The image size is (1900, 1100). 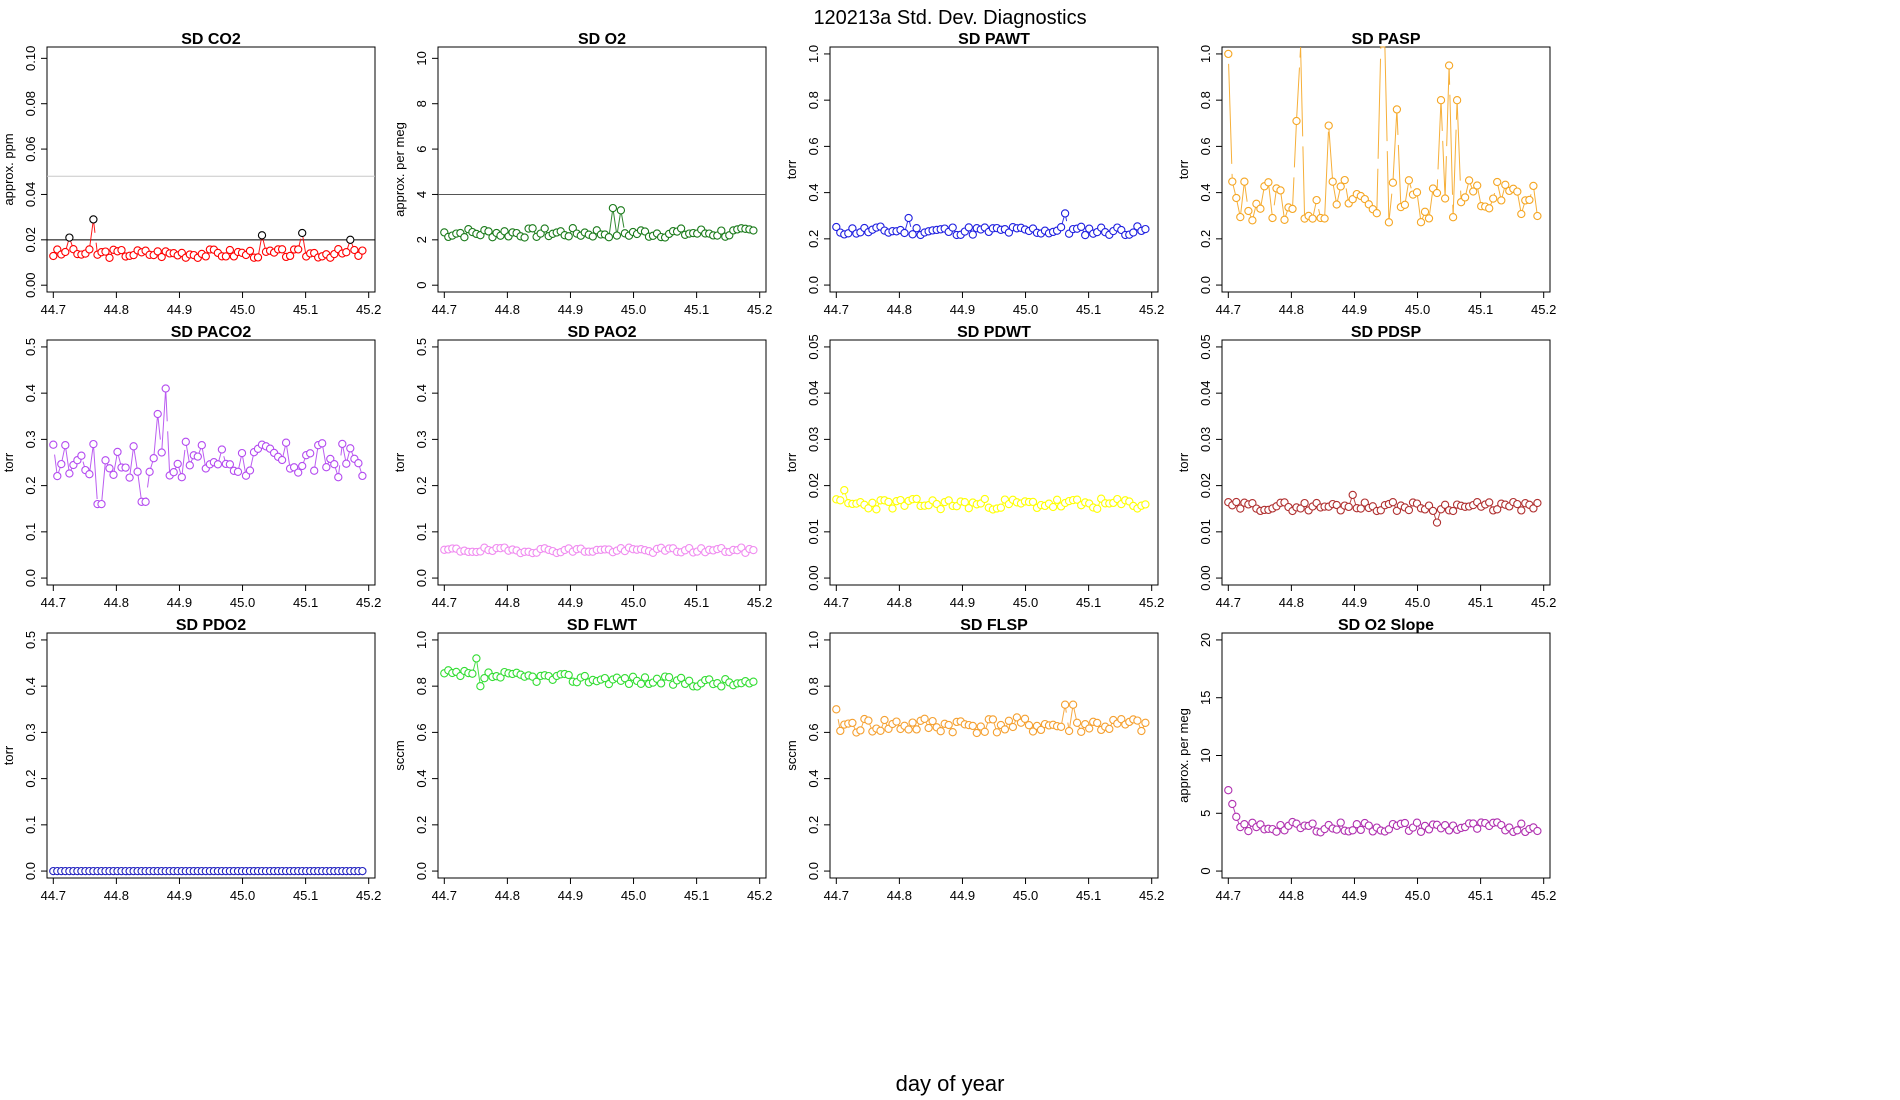 I want to click on y-tick-label: 0.01, so click(x=1205, y=531).